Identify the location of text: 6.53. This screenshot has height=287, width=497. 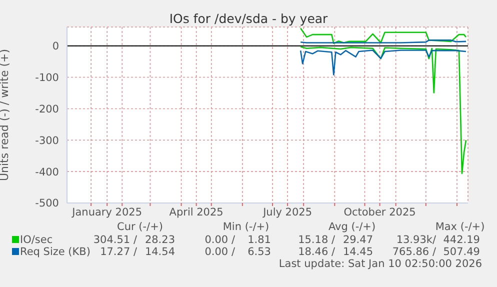
(259, 252).